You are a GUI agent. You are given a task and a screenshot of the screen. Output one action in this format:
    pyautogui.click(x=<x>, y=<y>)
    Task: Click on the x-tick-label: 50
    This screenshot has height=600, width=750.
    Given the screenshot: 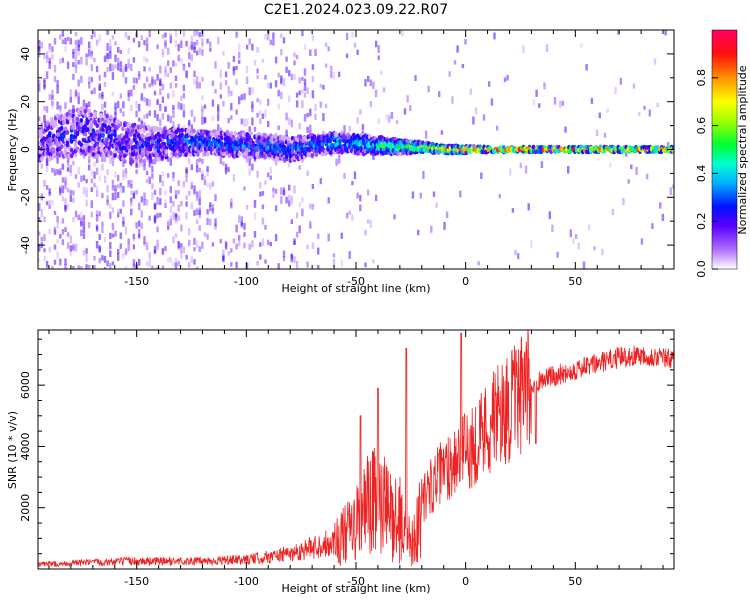 What is the action you would take?
    pyautogui.click(x=575, y=581)
    